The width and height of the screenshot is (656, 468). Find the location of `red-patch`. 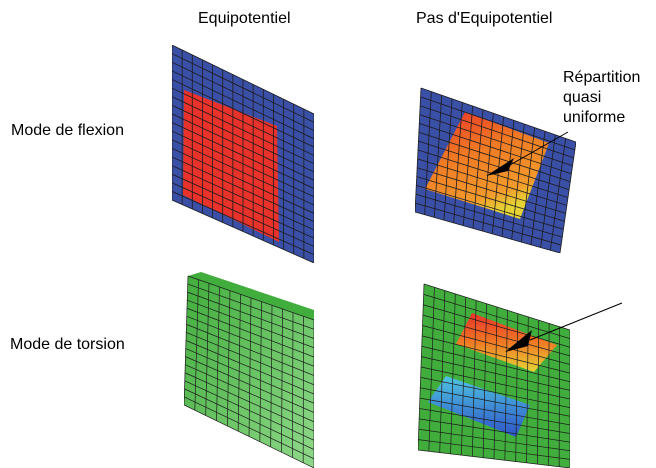

red-patch is located at coordinates (231, 166).